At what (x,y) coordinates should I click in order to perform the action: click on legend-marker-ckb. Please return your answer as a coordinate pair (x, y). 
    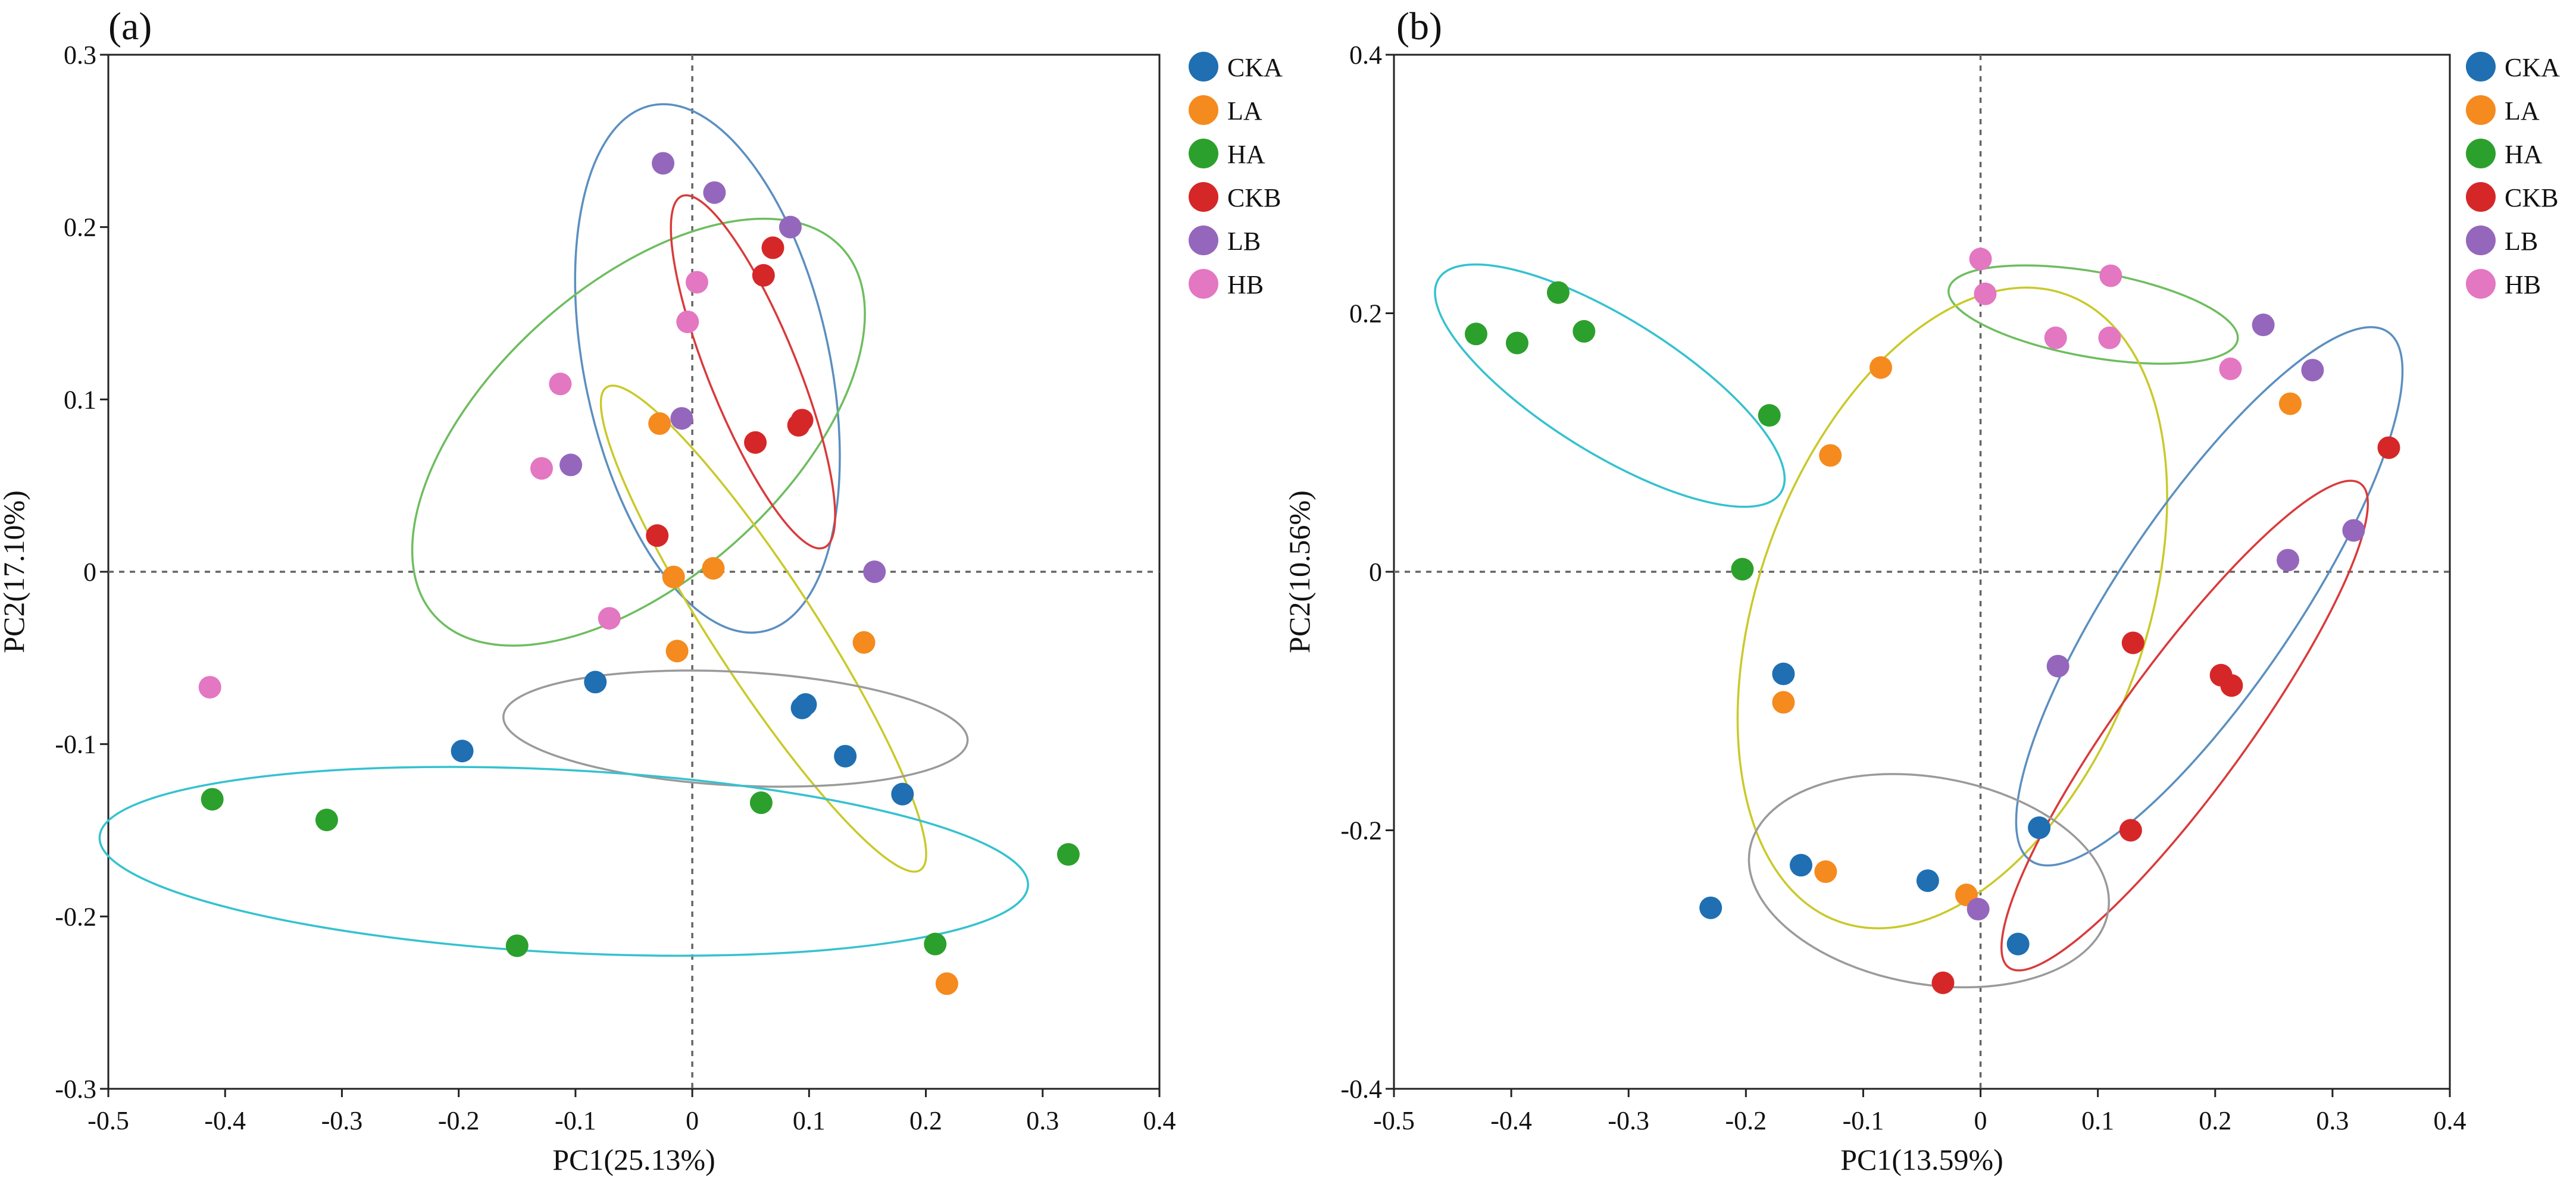
    Looking at the image, I should click on (2481, 197).